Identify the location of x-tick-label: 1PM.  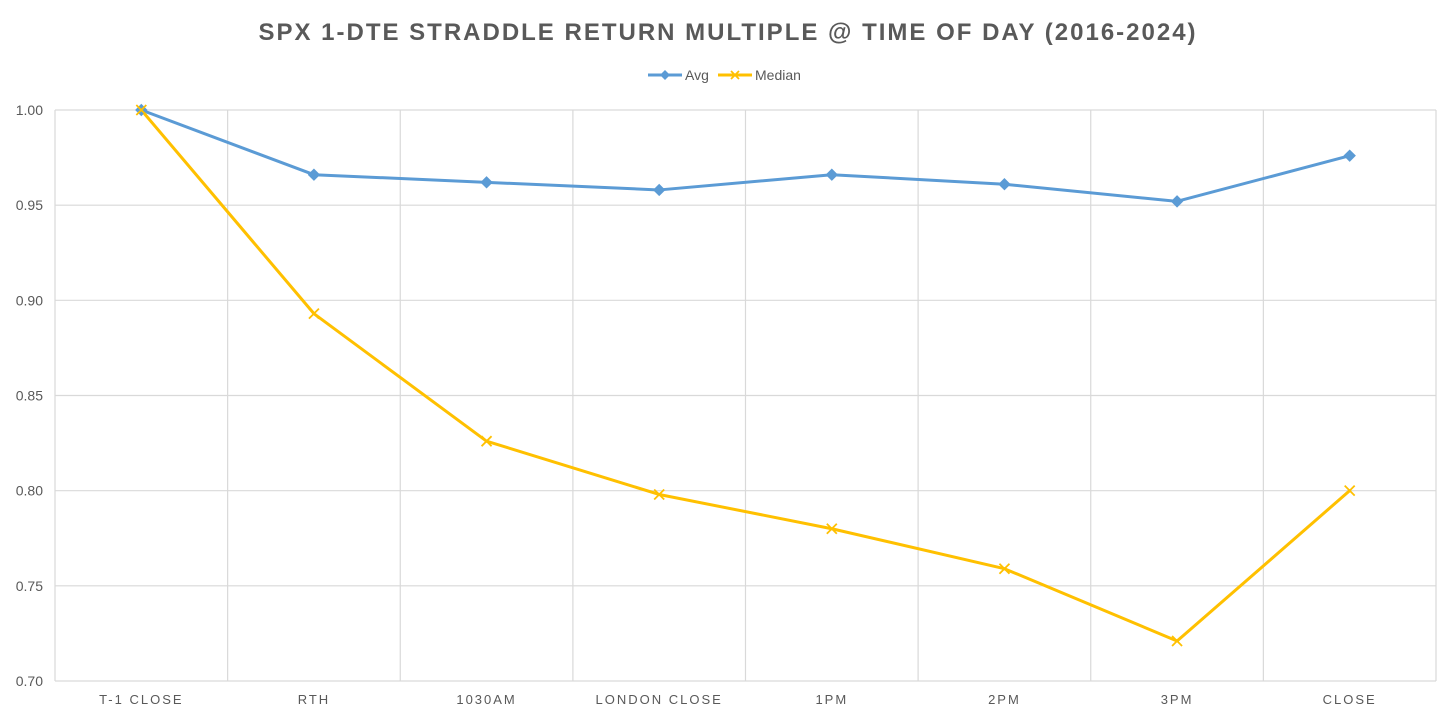
(831, 699).